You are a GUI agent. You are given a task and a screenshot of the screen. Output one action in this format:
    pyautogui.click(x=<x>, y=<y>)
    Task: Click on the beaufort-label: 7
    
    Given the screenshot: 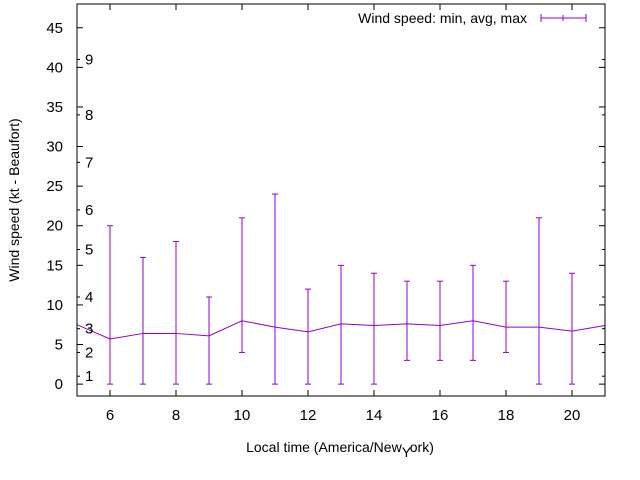 What is the action you would take?
    pyautogui.click(x=89, y=162)
    